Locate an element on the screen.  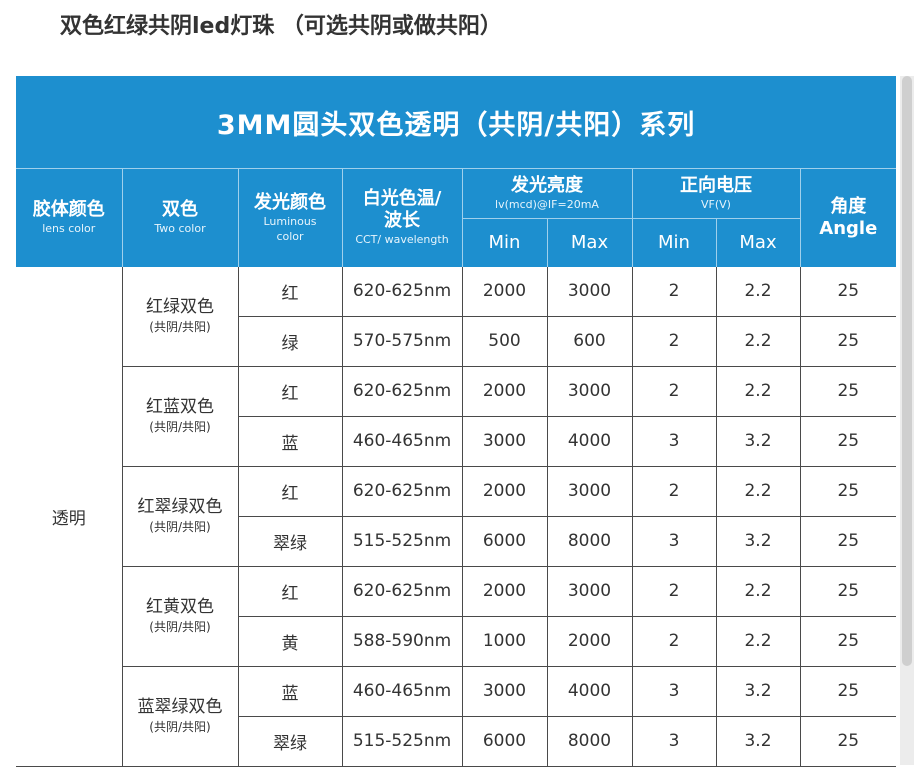
header-voltage: 正向电压 VF(V) is located at coordinates (715, 193).